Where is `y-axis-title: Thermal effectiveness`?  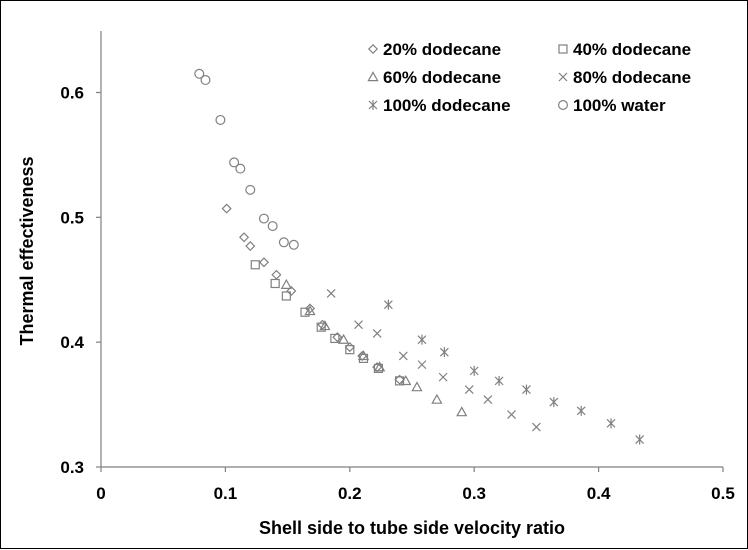 y-axis-title: Thermal effectiveness is located at coordinates (27, 250).